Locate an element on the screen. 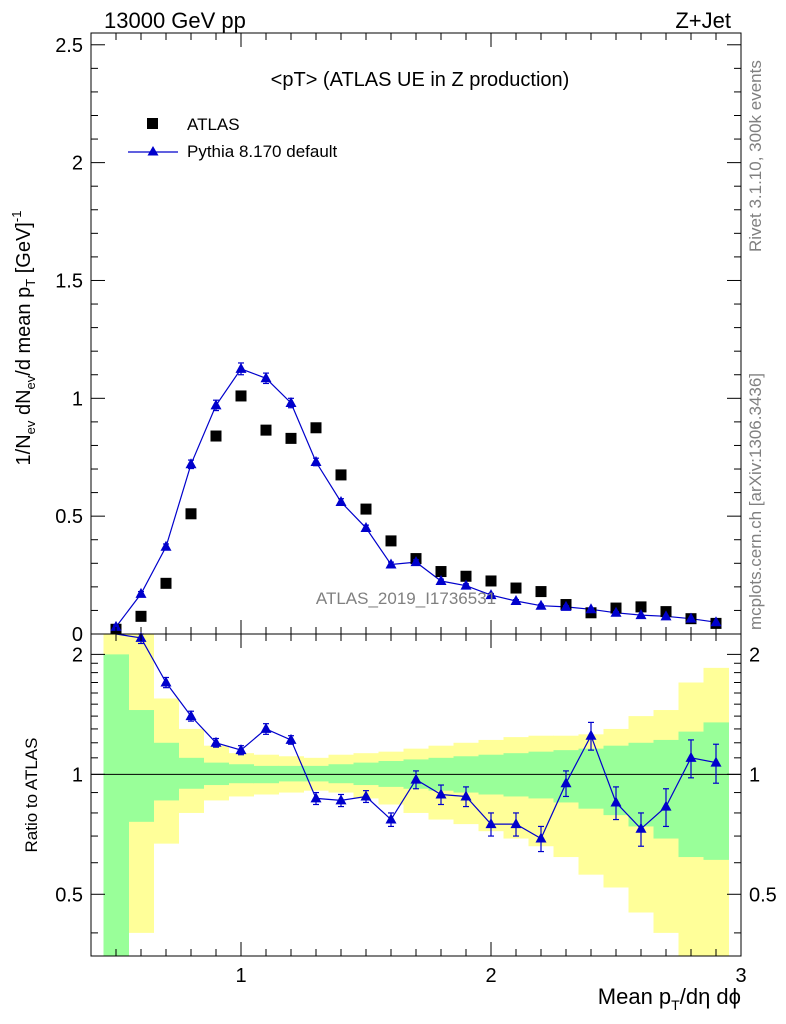  watermark: ATLAS_2019_I1736531 is located at coordinates (406, 598).